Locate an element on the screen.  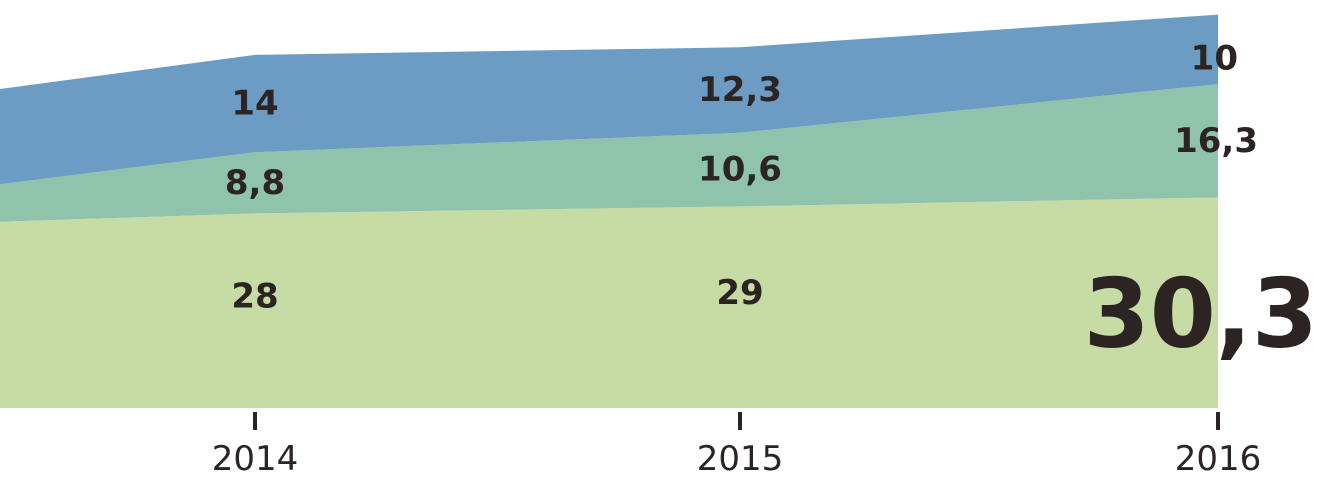
value-label-middle-band-2016: 16,3 is located at coordinates (1216, 141).